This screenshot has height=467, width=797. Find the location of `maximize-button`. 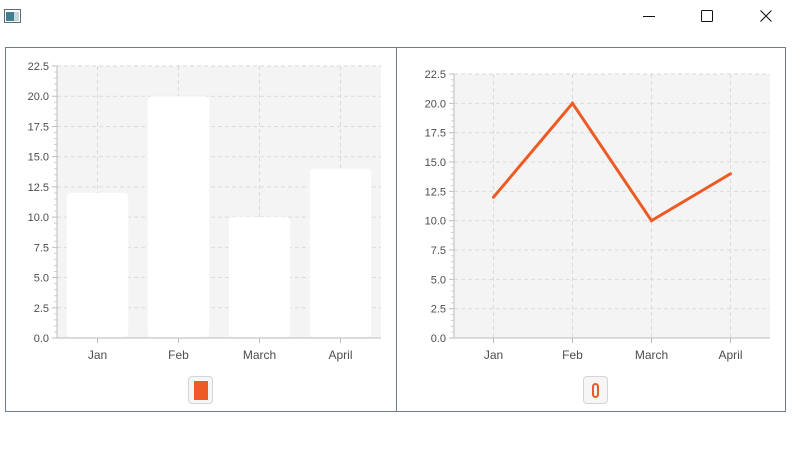

maximize-button is located at coordinates (707, 16).